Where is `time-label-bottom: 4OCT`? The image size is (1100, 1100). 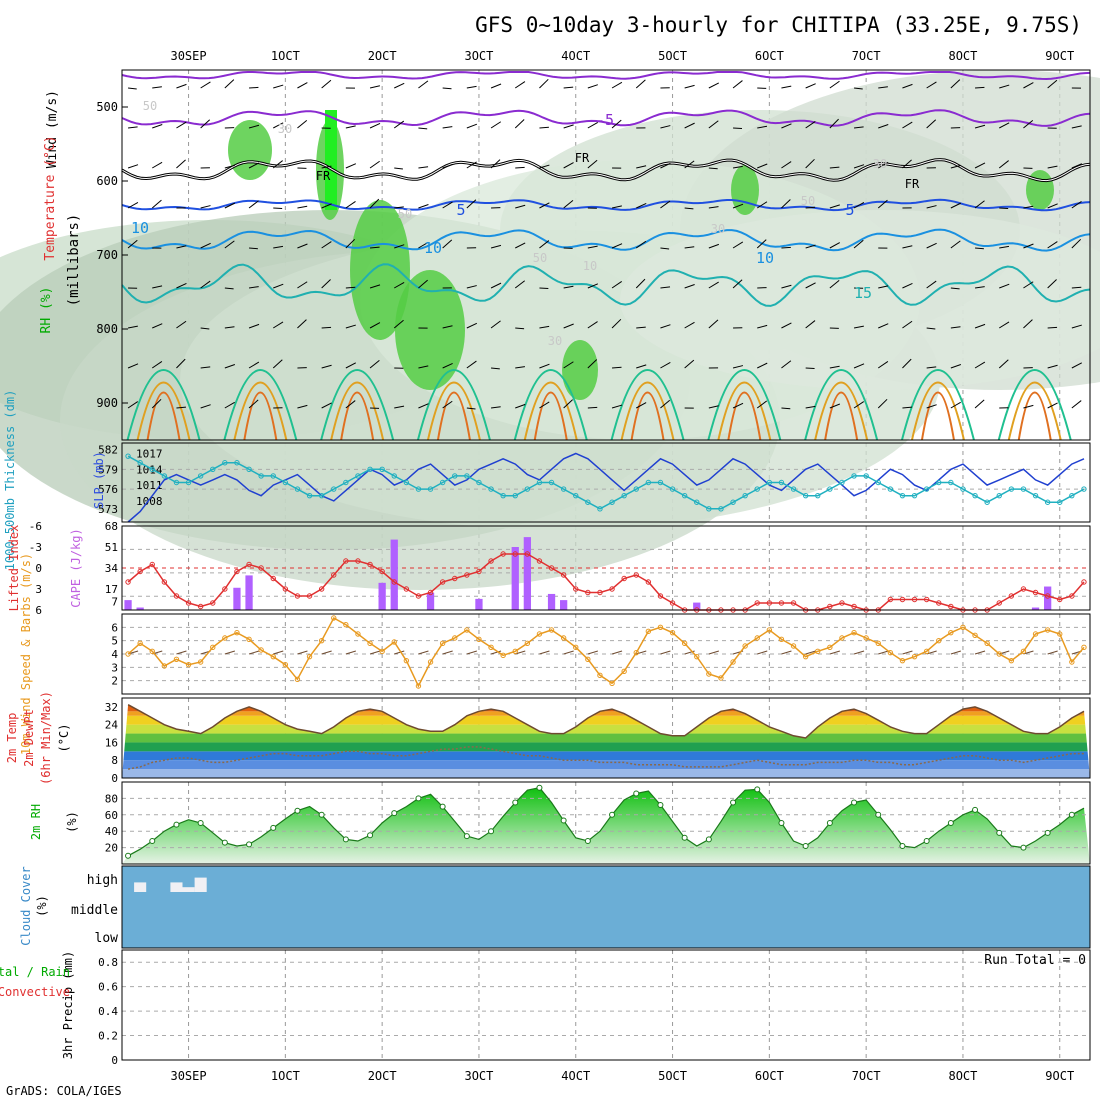 time-label-bottom: 4OCT is located at coordinates (575, 1076).